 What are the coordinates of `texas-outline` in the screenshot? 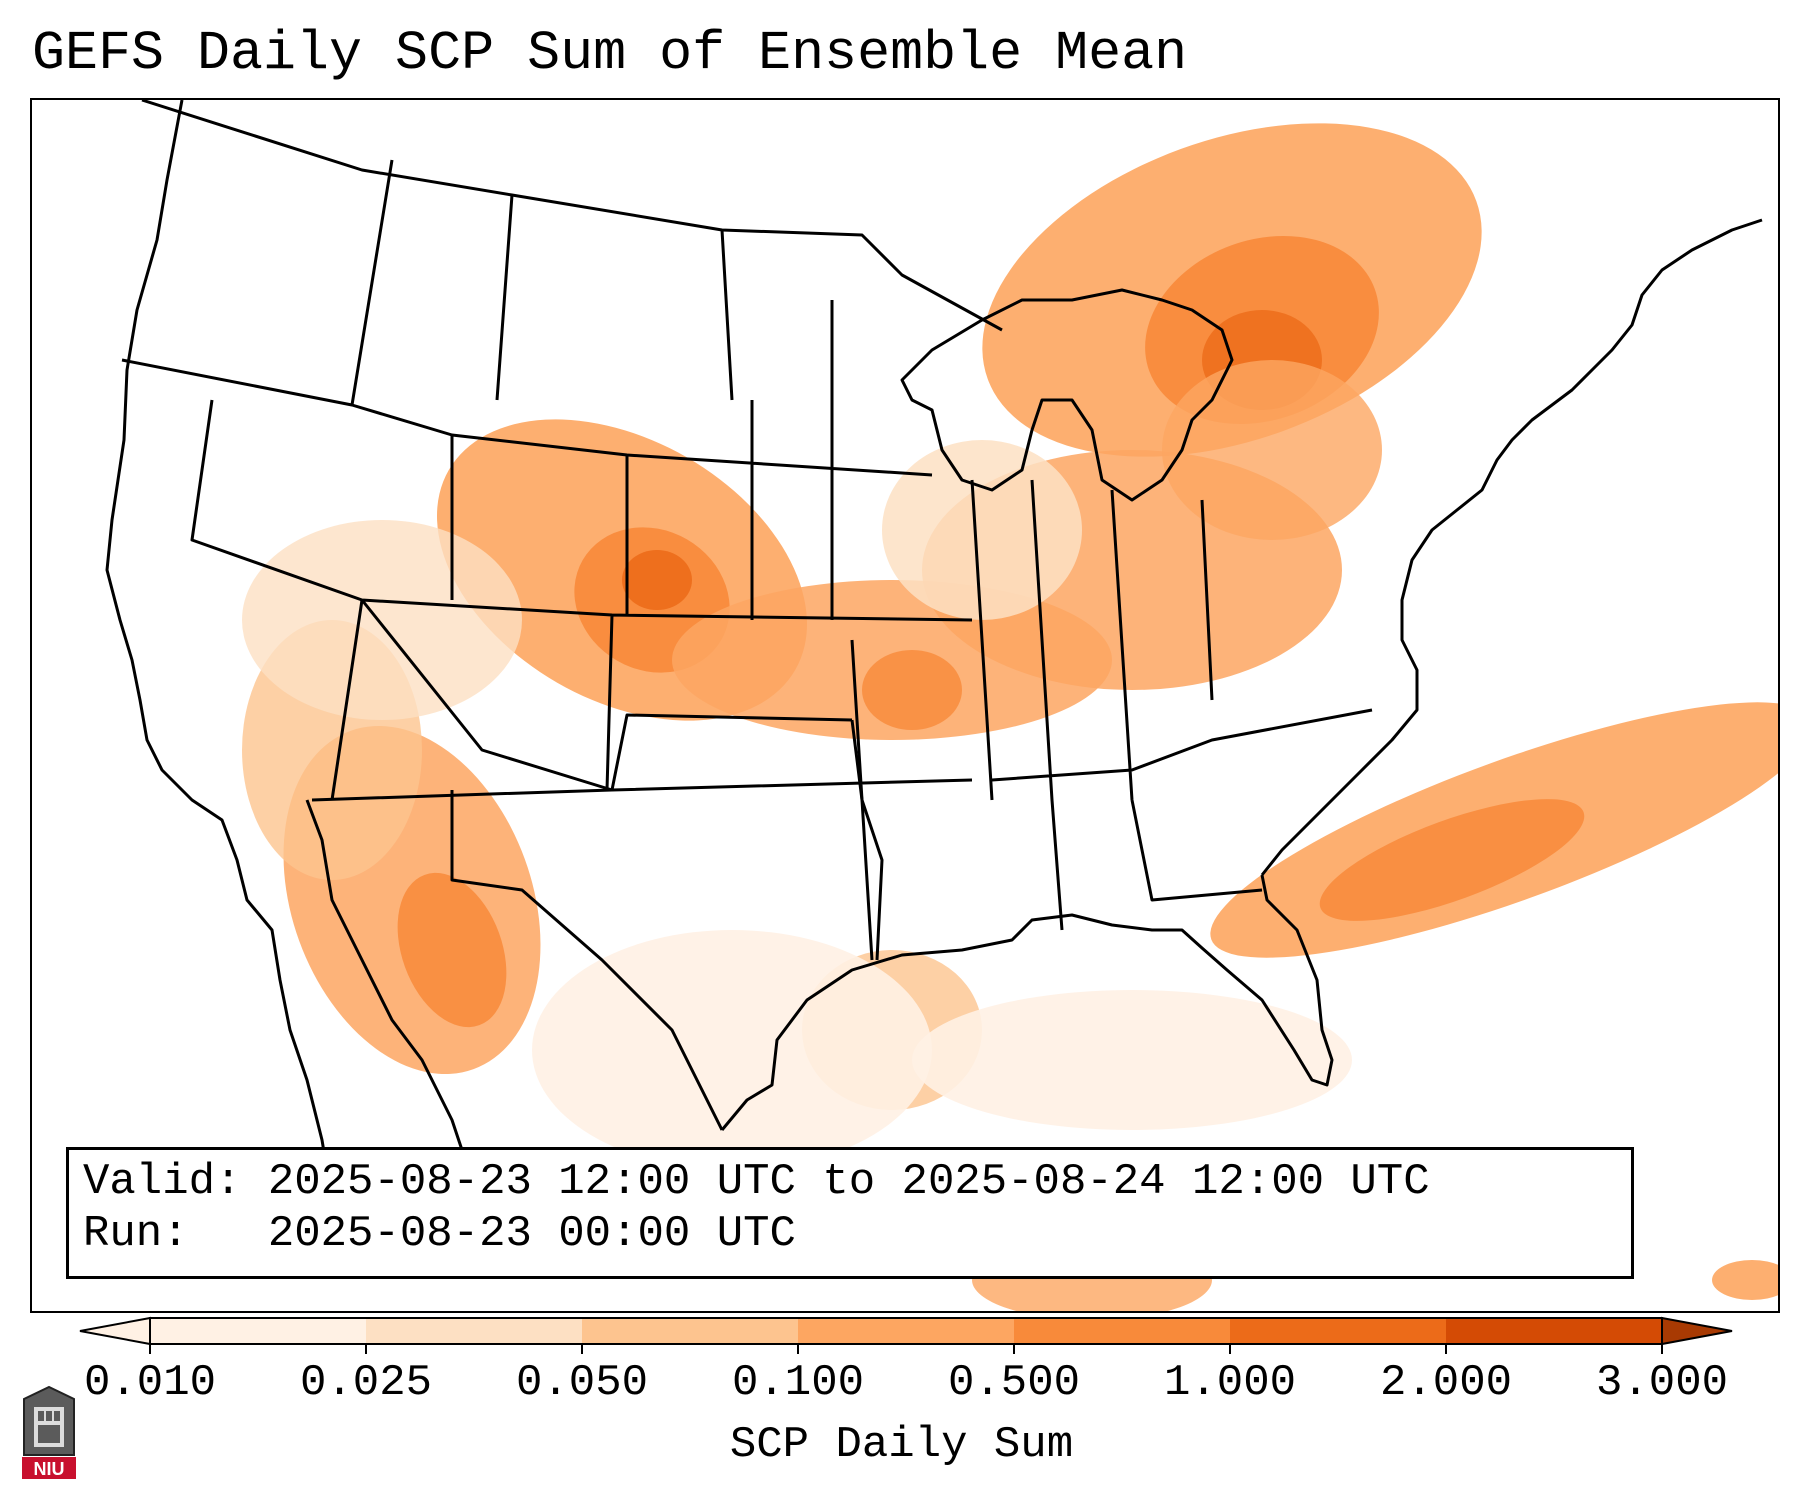 It's located at (667, 922).